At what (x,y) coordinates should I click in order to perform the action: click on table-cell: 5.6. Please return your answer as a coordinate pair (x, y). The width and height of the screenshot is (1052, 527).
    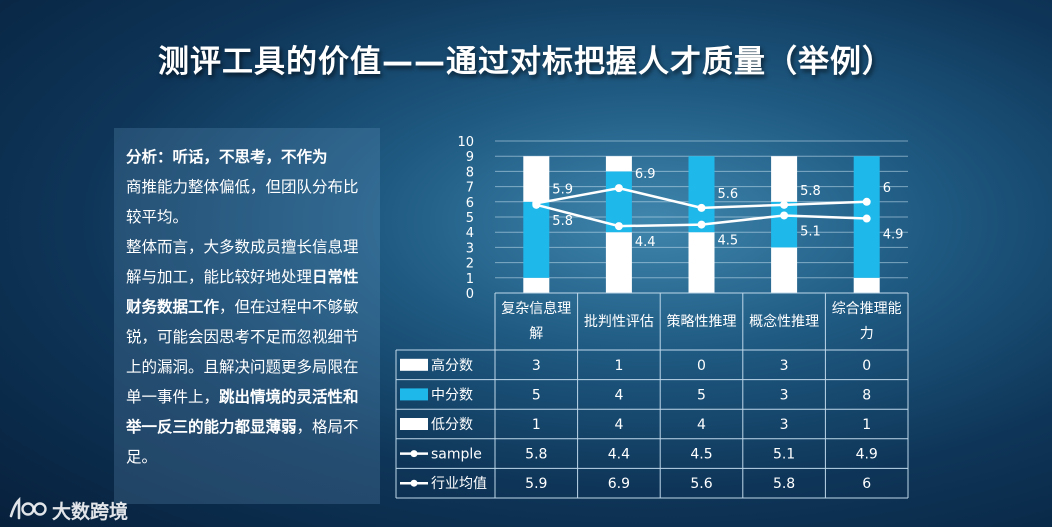
    Looking at the image, I should click on (701, 484).